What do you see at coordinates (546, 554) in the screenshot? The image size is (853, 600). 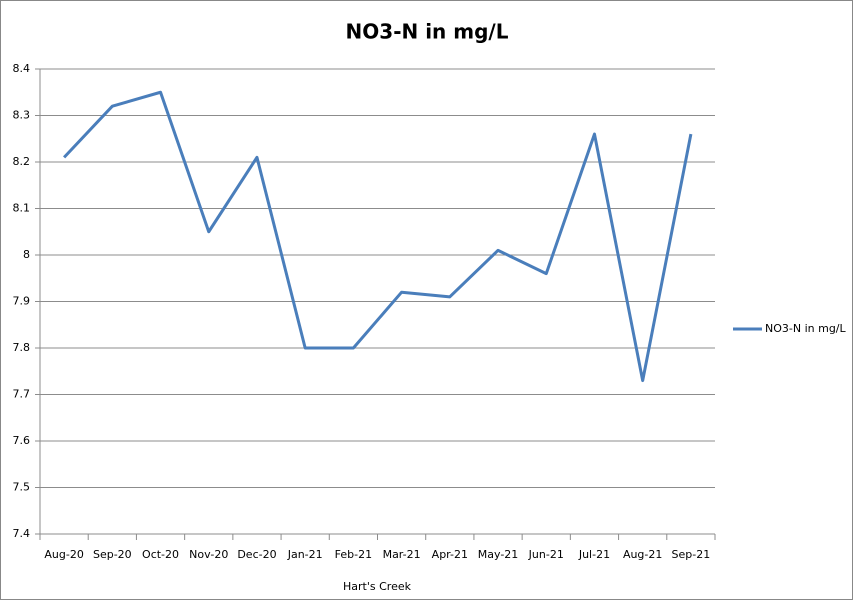 I see `x-tick-label: Jun-21` at bounding box center [546, 554].